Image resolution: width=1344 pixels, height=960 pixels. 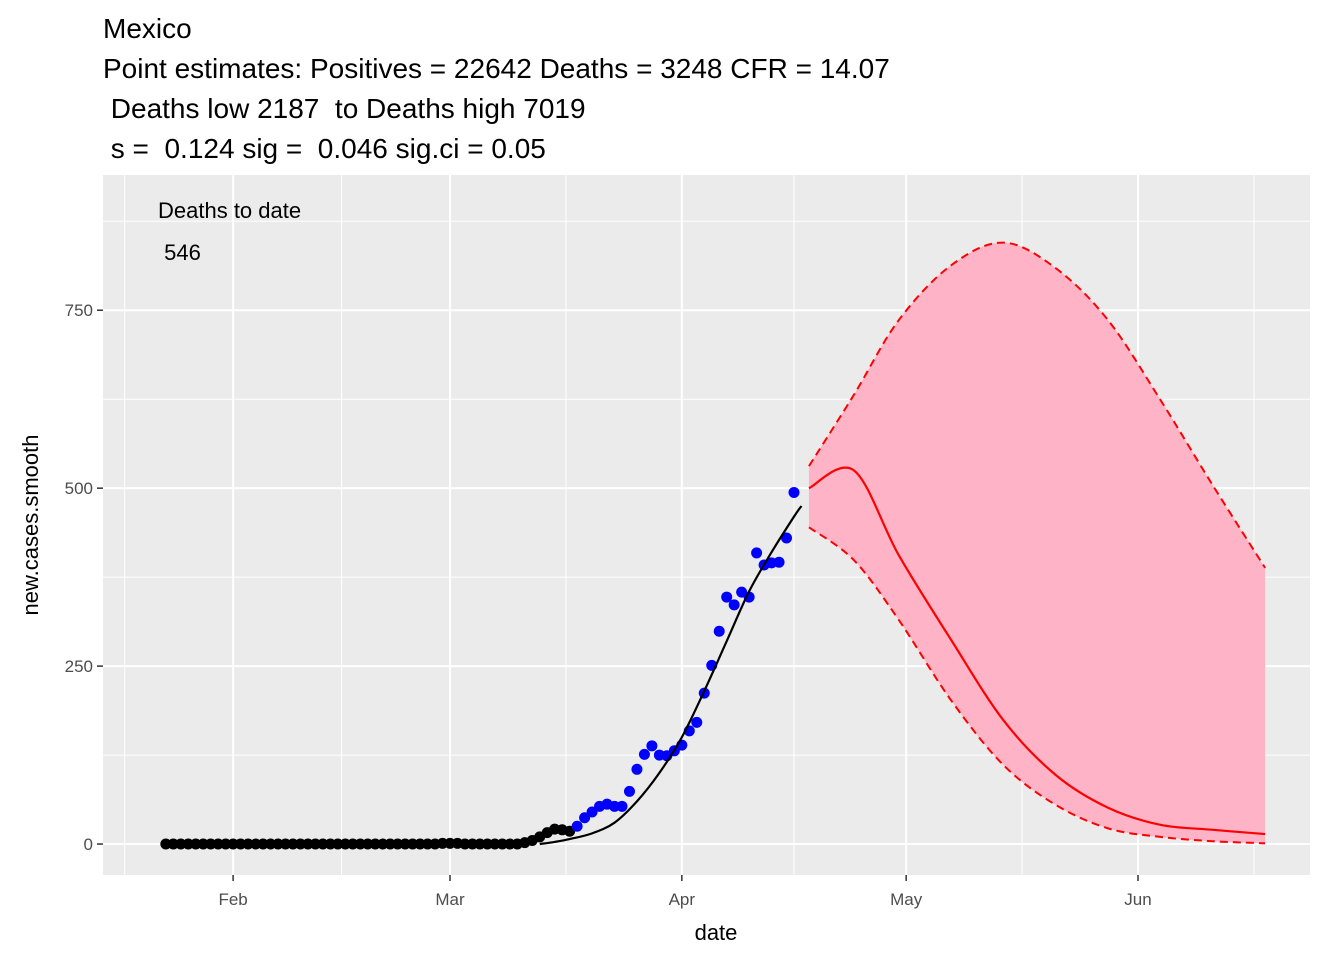 I want to click on band-upper-line, so click(x=1037, y=405).